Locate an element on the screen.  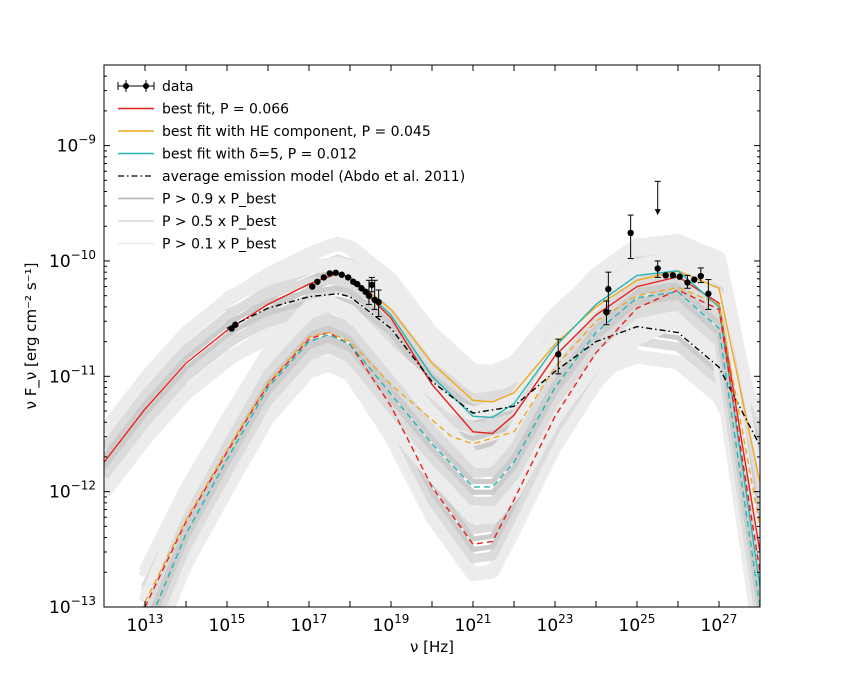
y-tick-exp: −9 is located at coordinates (87, 140).